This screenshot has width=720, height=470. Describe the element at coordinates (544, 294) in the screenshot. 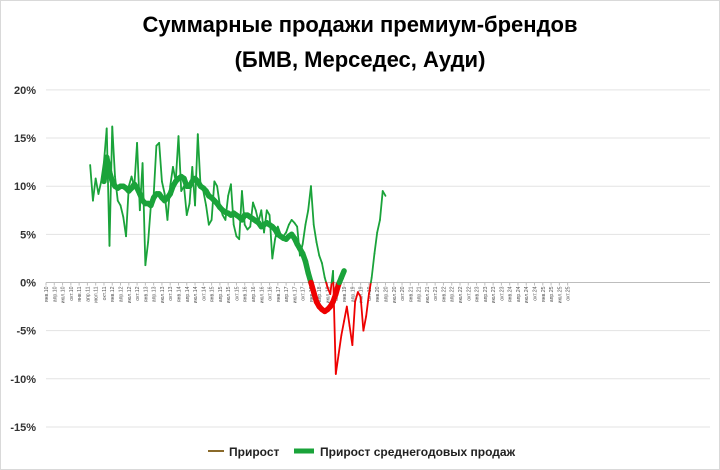

I see `x-tick-label: янв.25` at that location.